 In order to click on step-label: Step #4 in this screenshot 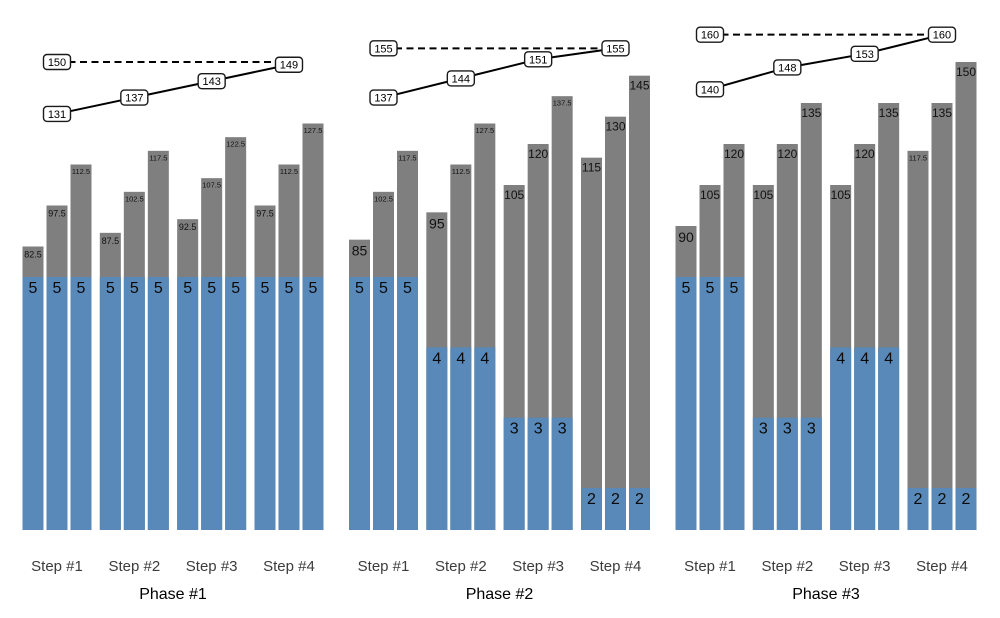, I will do `click(289, 566)`.